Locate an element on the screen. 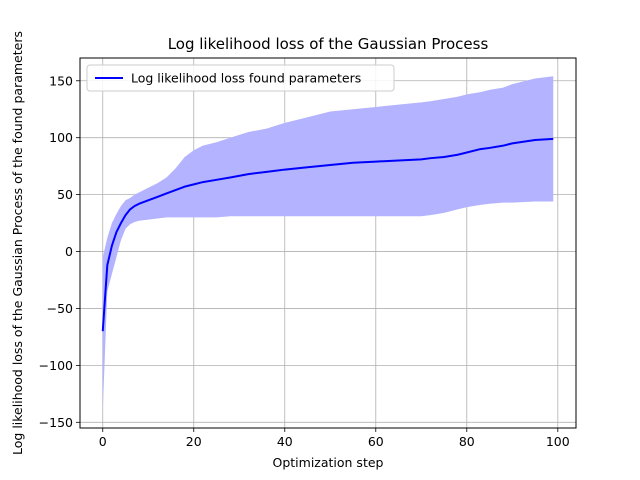 Image resolution: width=640 pixels, height=480 pixels. y-tick-label: 0 is located at coordinates (69, 251).